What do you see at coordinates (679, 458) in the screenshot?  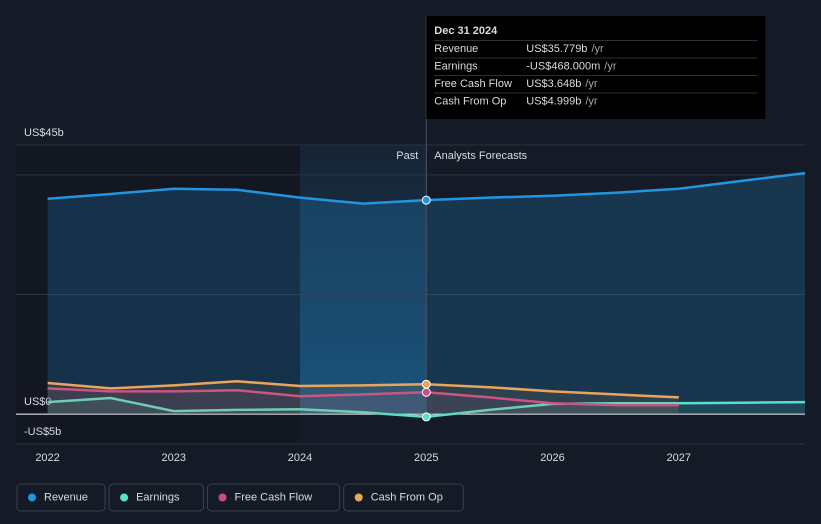 I see `x-tick-label: 2027` at bounding box center [679, 458].